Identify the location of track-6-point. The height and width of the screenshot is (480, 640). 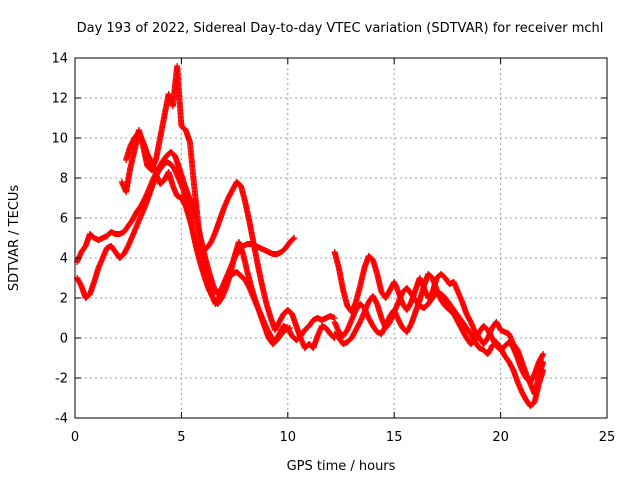
(543, 370).